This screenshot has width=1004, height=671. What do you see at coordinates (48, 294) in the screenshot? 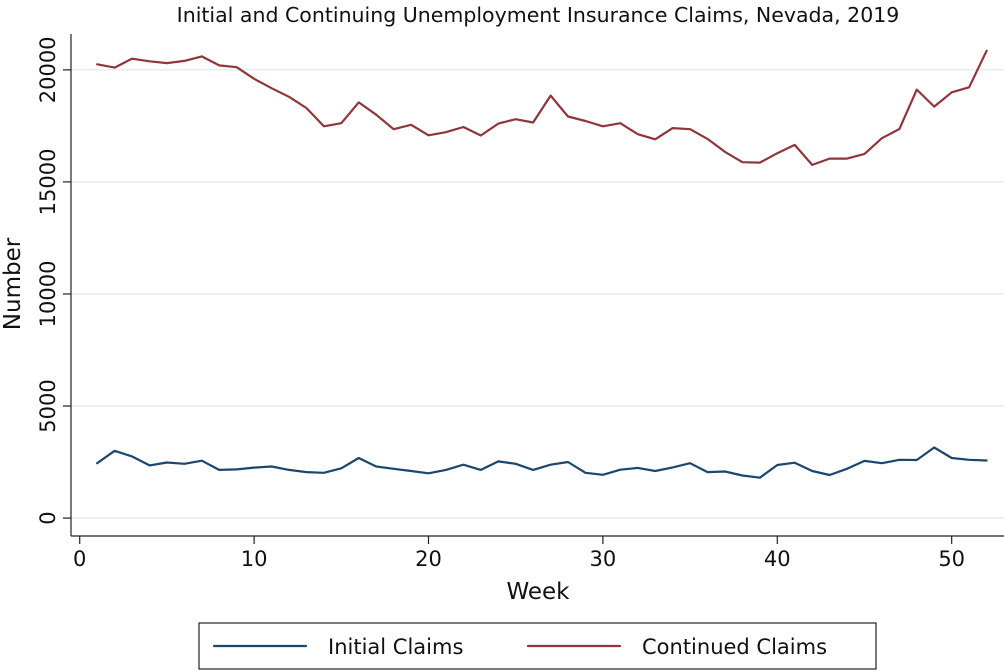
I see `y-tick-label: 10000` at bounding box center [48, 294].